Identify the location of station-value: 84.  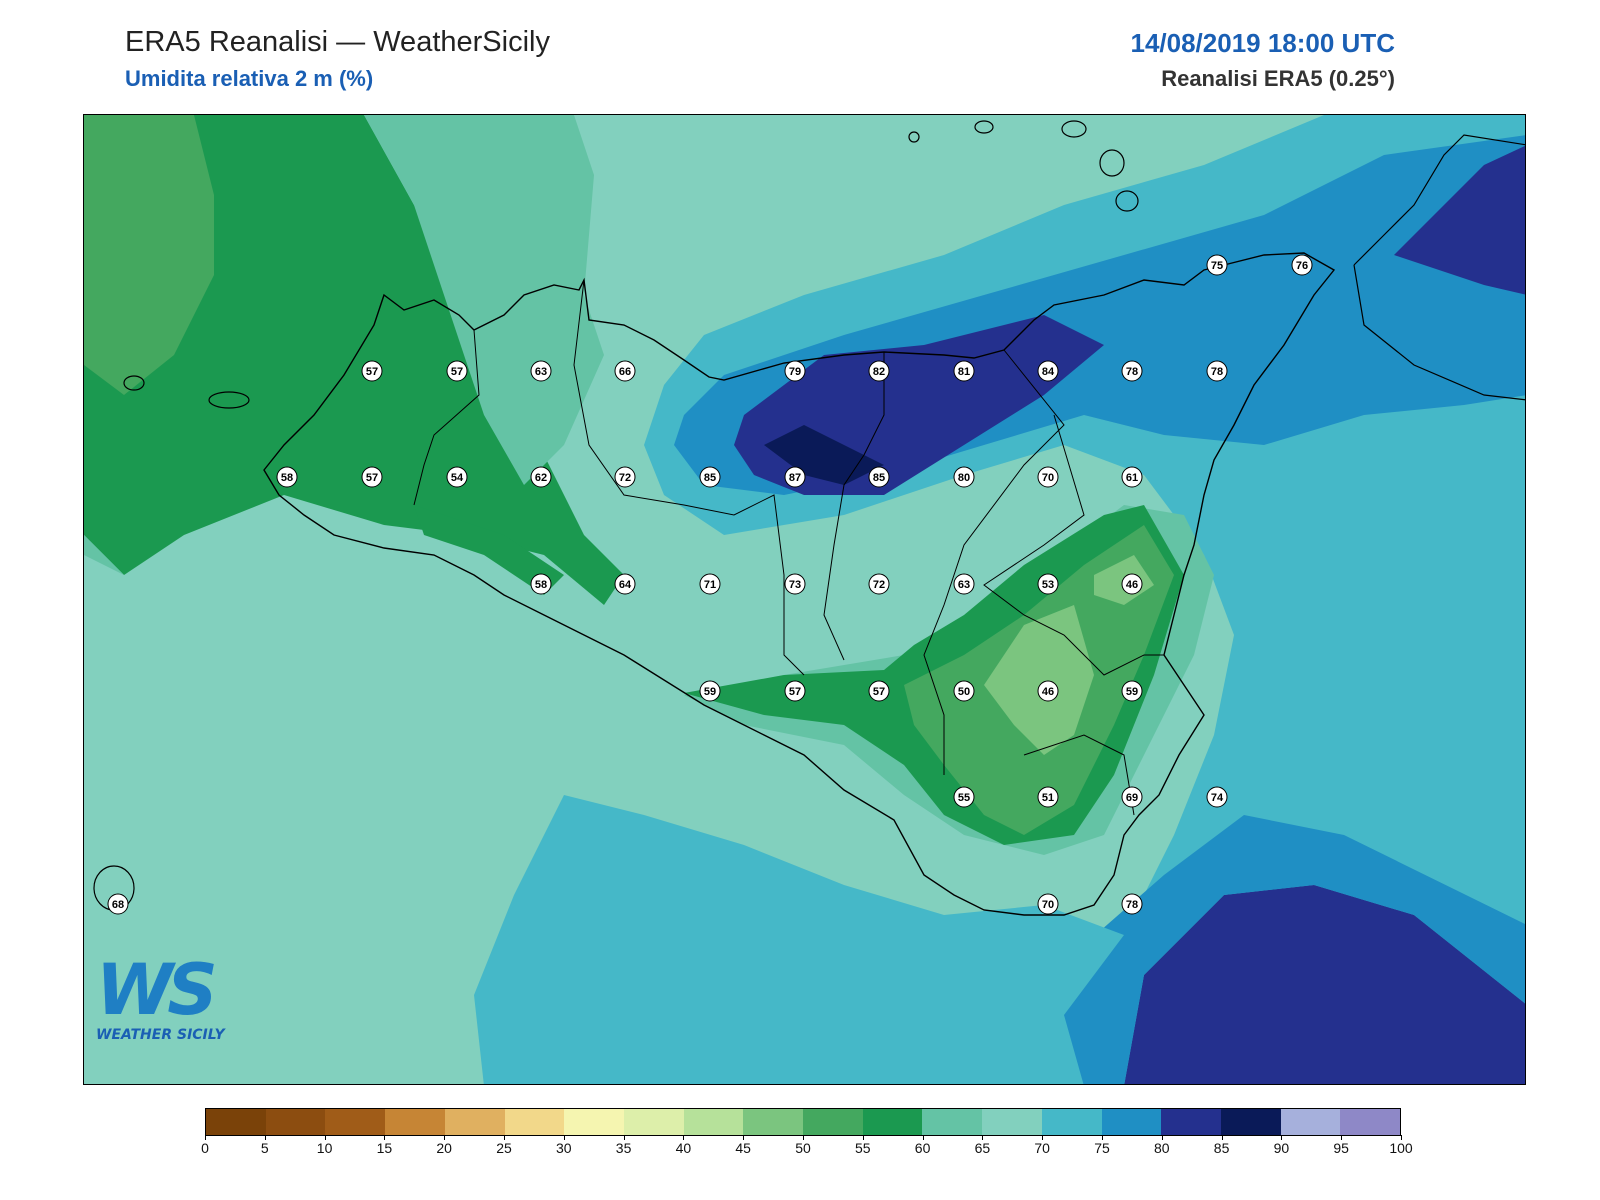
(1048, 372).